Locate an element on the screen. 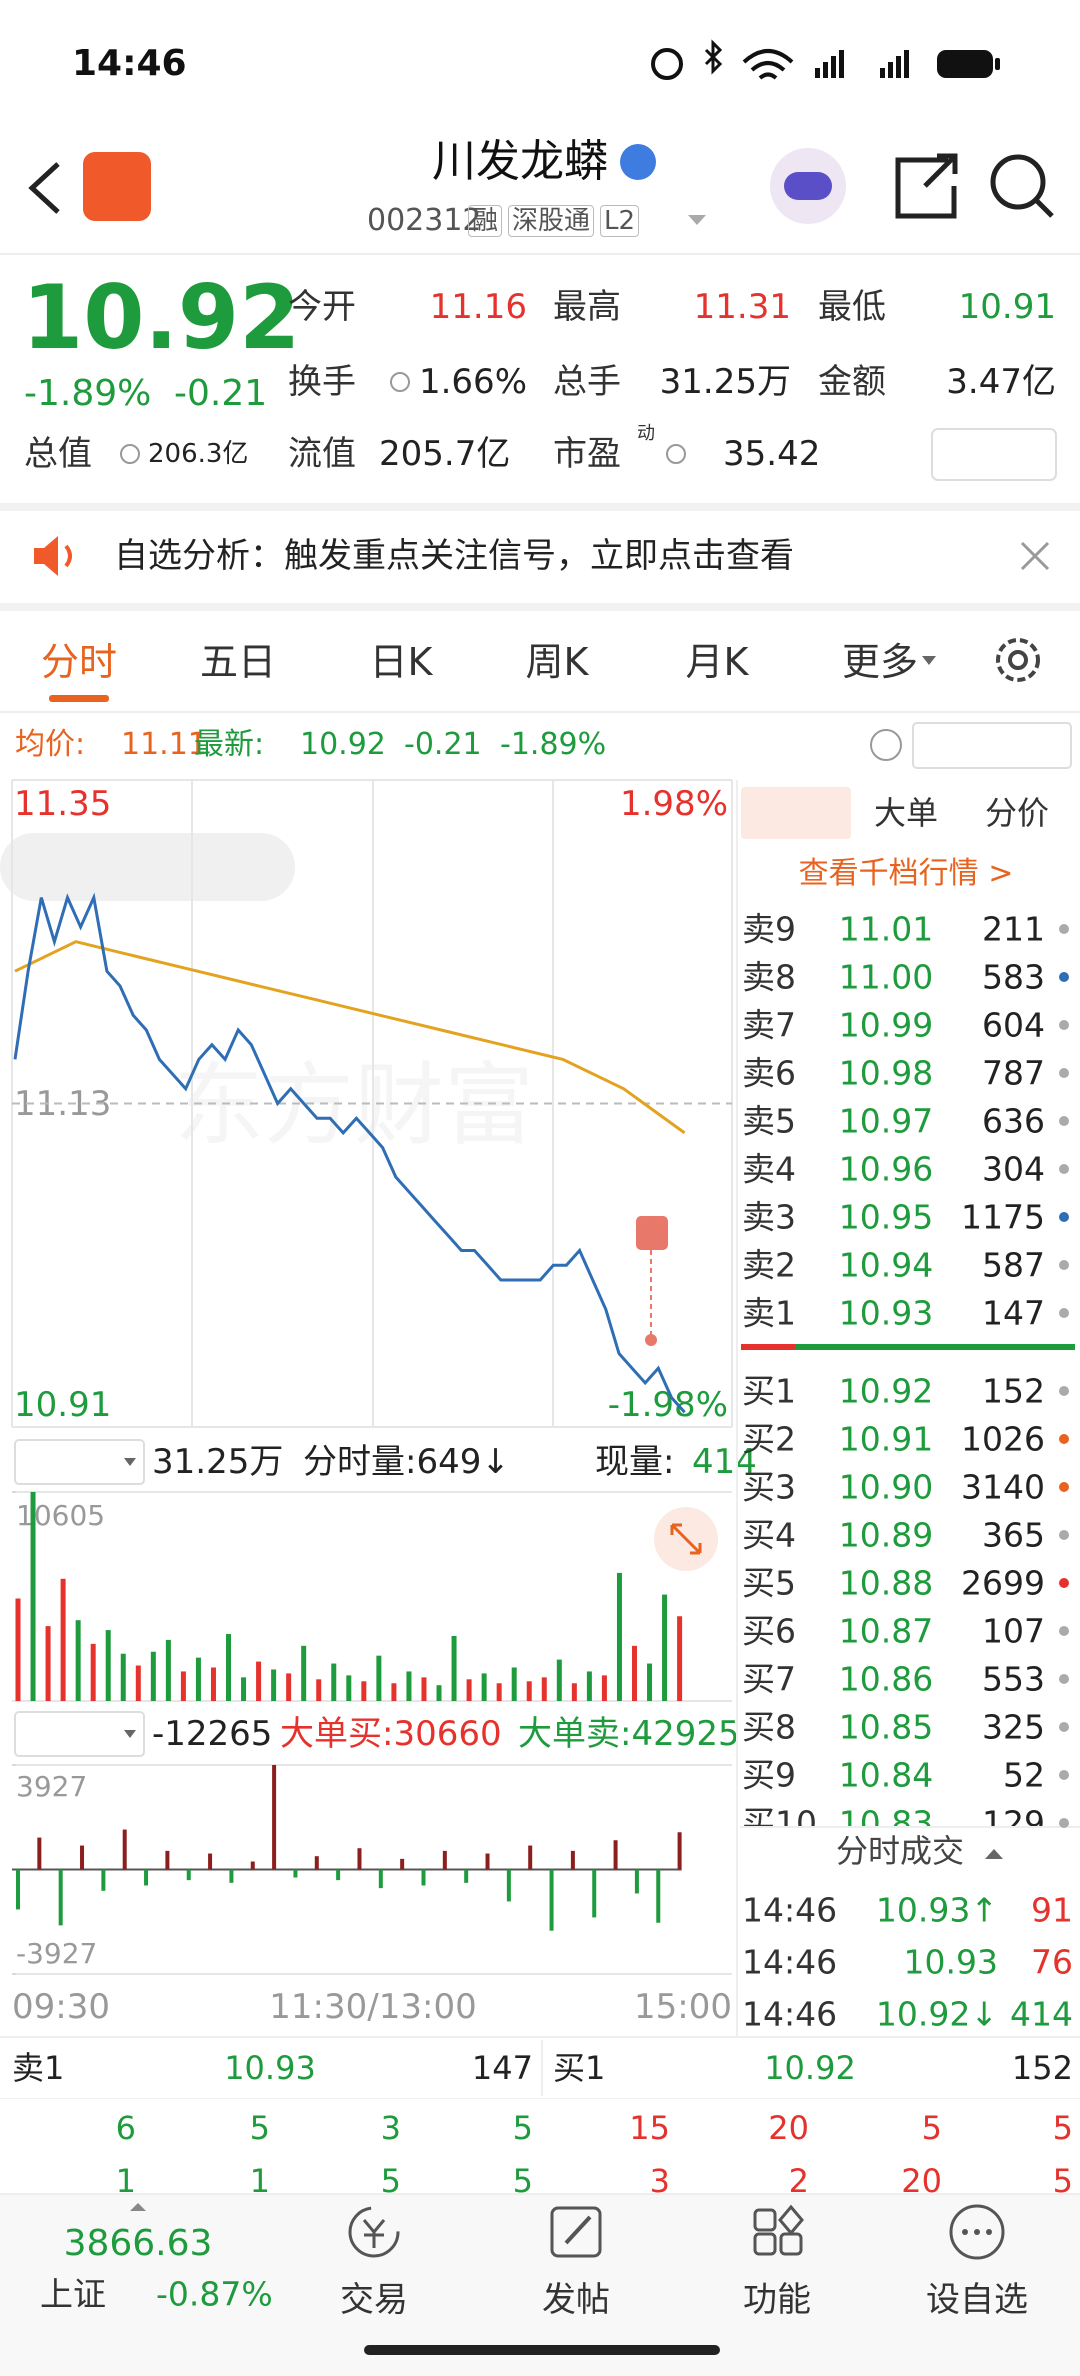 The height and width of the screenshot is (2376, 1080). func-icon is located at coordinates (791, 2244).